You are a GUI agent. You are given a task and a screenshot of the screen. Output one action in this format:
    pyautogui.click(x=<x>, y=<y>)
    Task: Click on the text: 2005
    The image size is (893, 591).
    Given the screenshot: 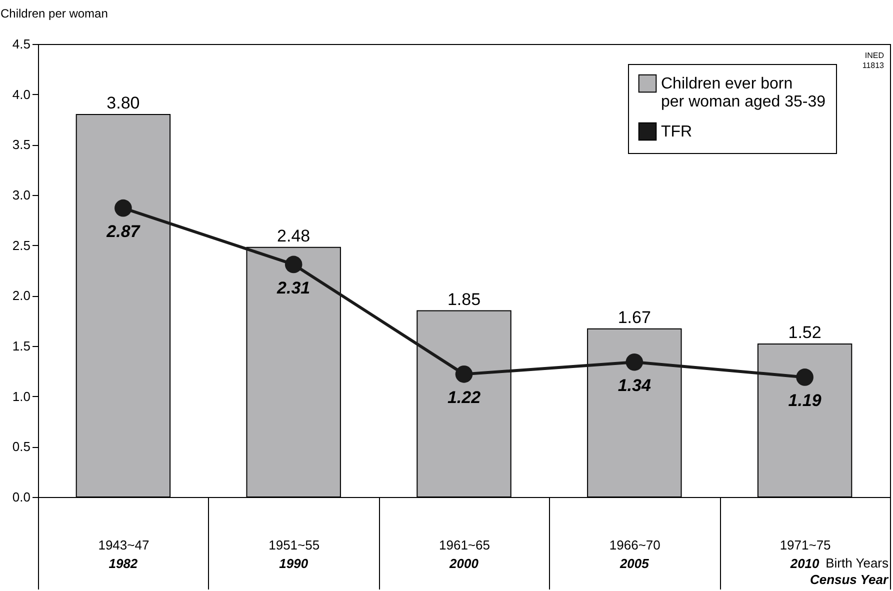 What is the action you would take?
    pyautogui.click(x=634, y=563)
    